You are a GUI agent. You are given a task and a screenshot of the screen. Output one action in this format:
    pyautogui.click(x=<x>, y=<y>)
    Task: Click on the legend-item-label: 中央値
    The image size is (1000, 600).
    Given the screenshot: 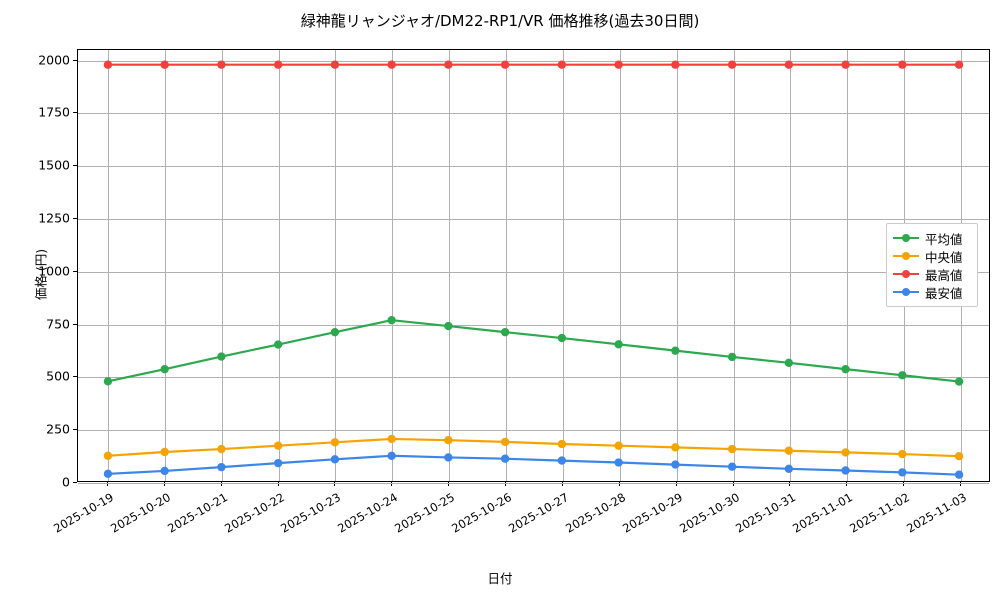 What is the action you would take?
    pyautogui.click(x=944, y=257)
    